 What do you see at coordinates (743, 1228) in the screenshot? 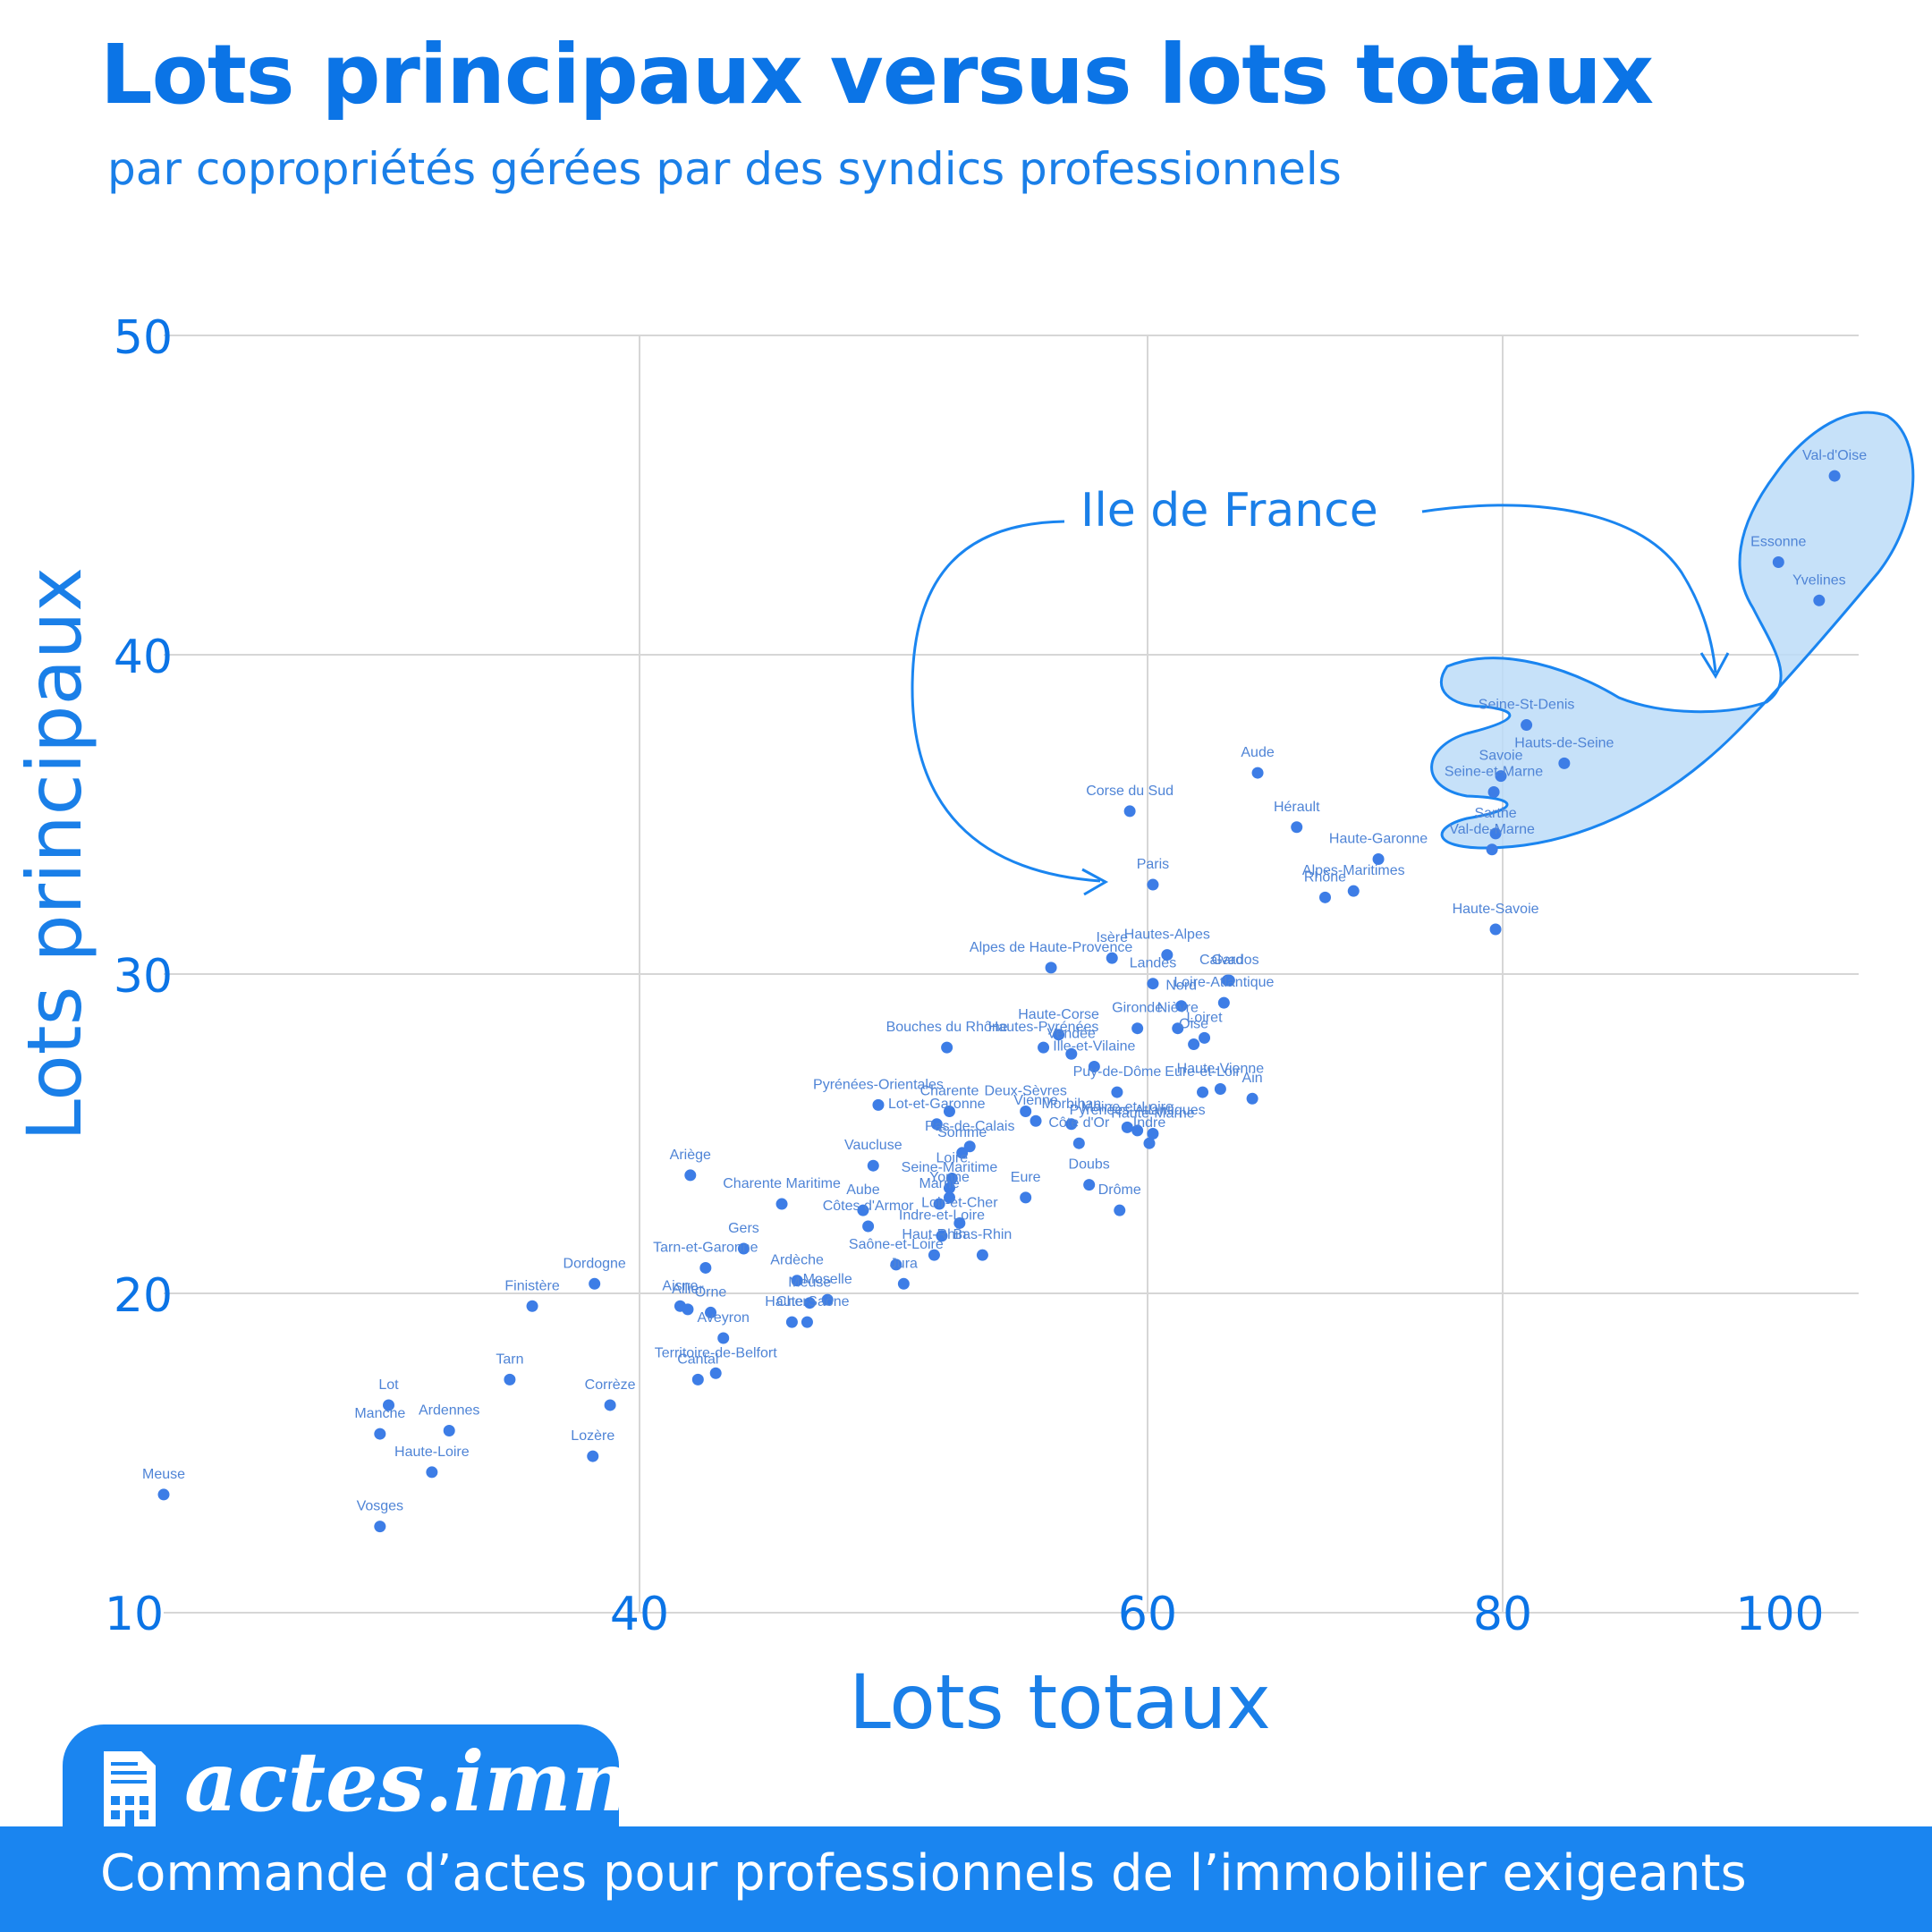
I see `point-label: Gers` at bounding box center [743, 1228].